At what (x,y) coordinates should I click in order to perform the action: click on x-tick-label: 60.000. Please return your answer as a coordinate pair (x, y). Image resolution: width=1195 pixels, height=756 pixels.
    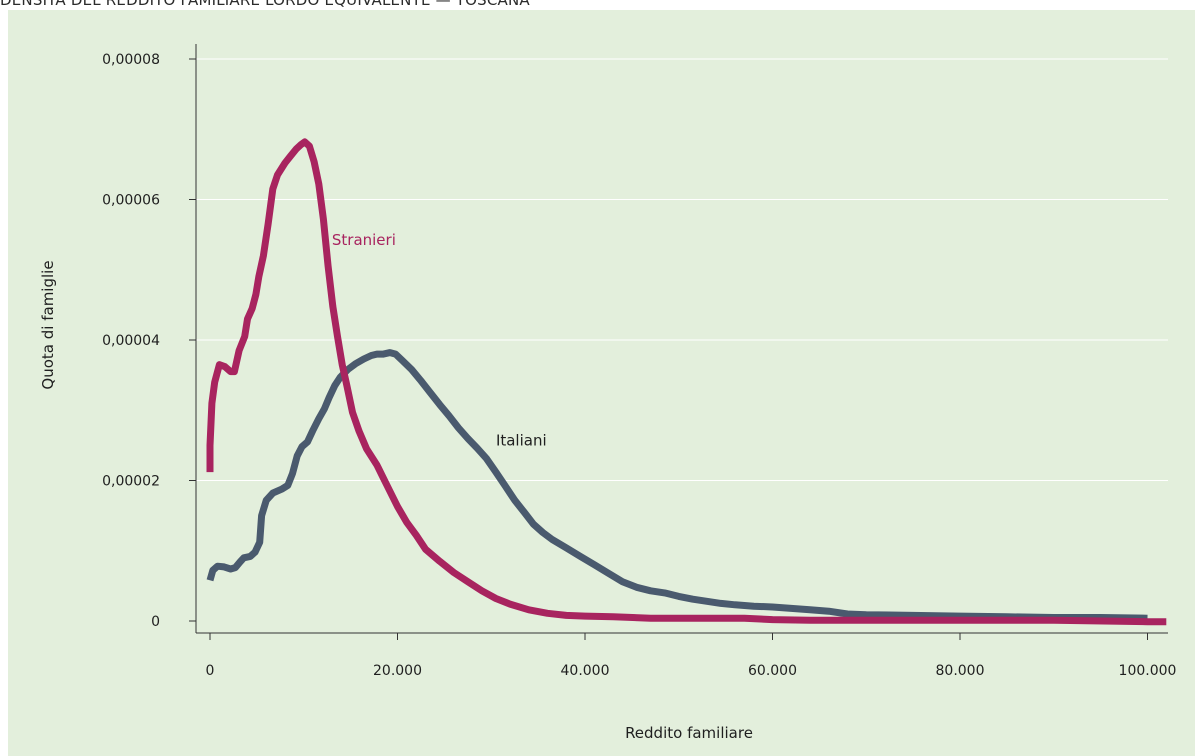
    Looking at the image, I should click on (772, 671).